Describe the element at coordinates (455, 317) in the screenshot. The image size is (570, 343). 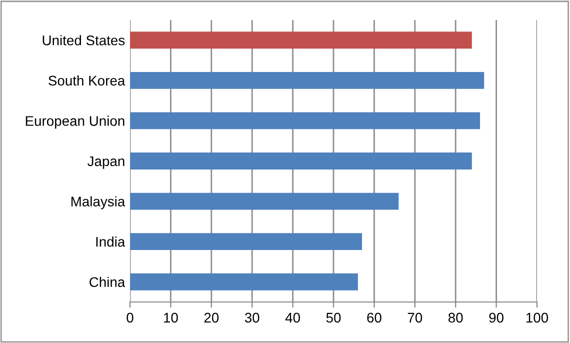
I see `x-tick-label: 80` at that location.